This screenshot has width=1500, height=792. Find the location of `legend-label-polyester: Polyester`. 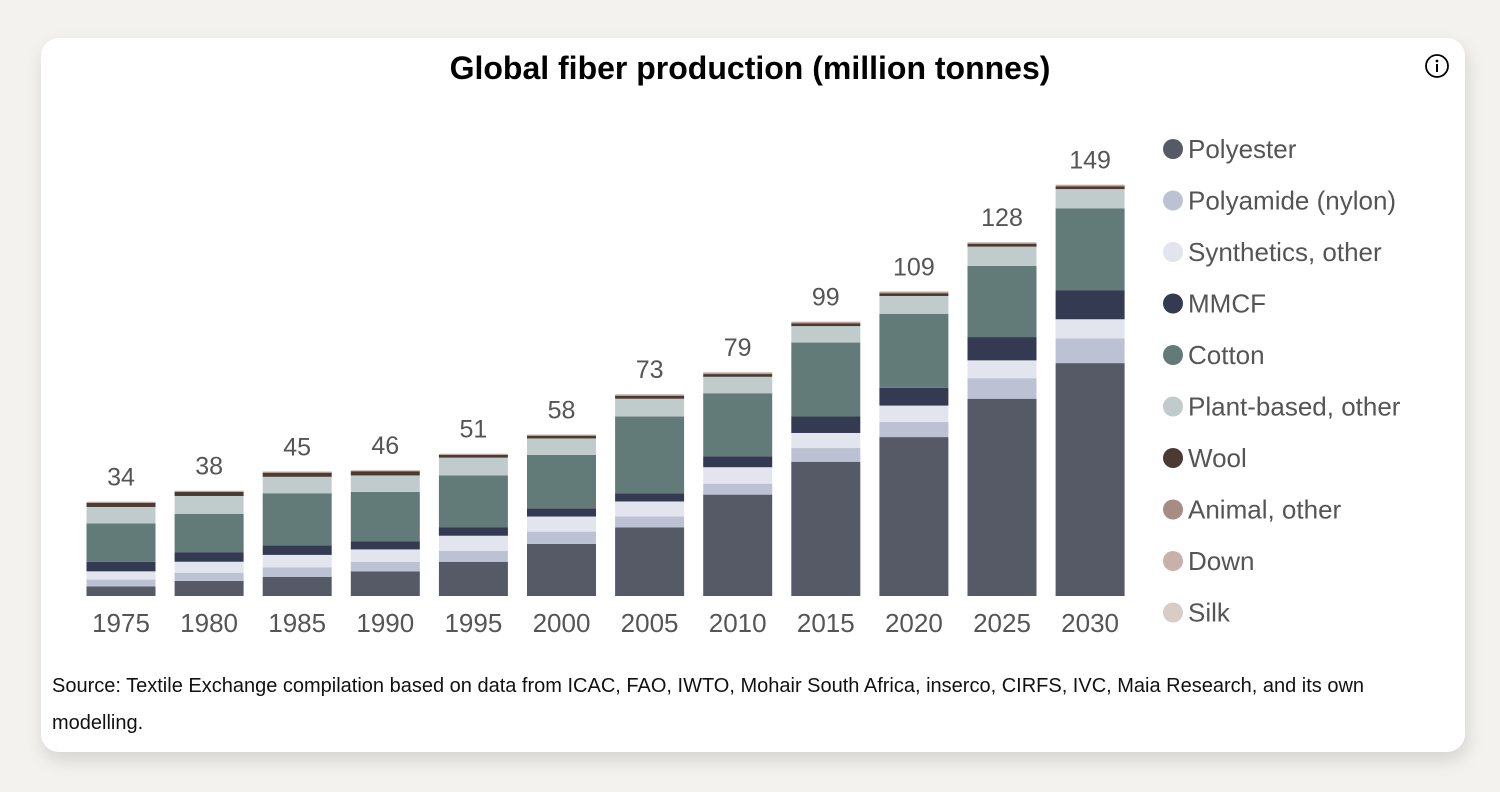

legend-label-polyester: Polyester is located at coordinates (1242, 149).